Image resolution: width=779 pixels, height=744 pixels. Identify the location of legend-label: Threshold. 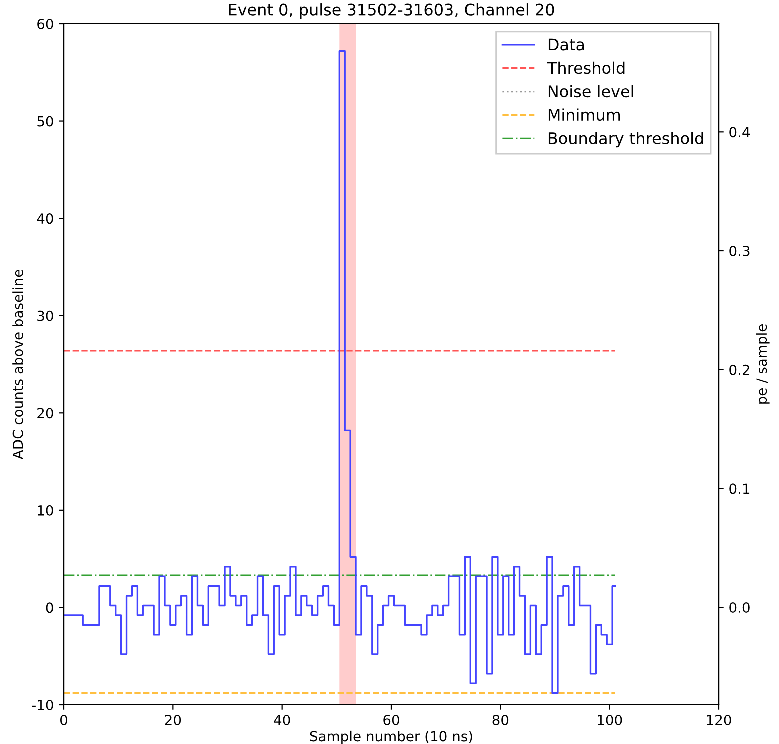
(586, 68).